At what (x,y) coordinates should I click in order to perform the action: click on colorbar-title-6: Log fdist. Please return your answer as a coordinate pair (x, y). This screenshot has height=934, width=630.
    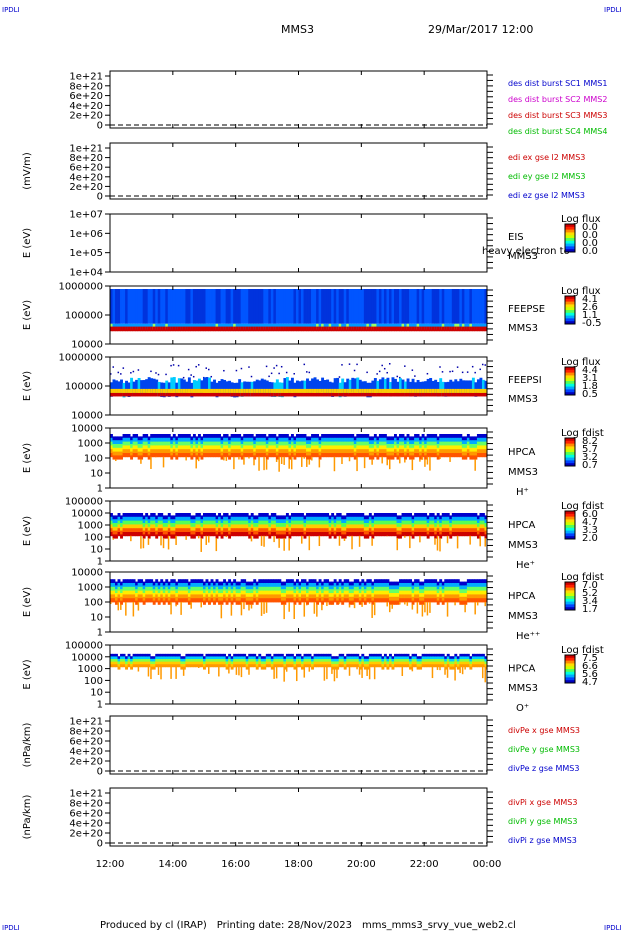
    Looking at the image, I should click on (582, 506).